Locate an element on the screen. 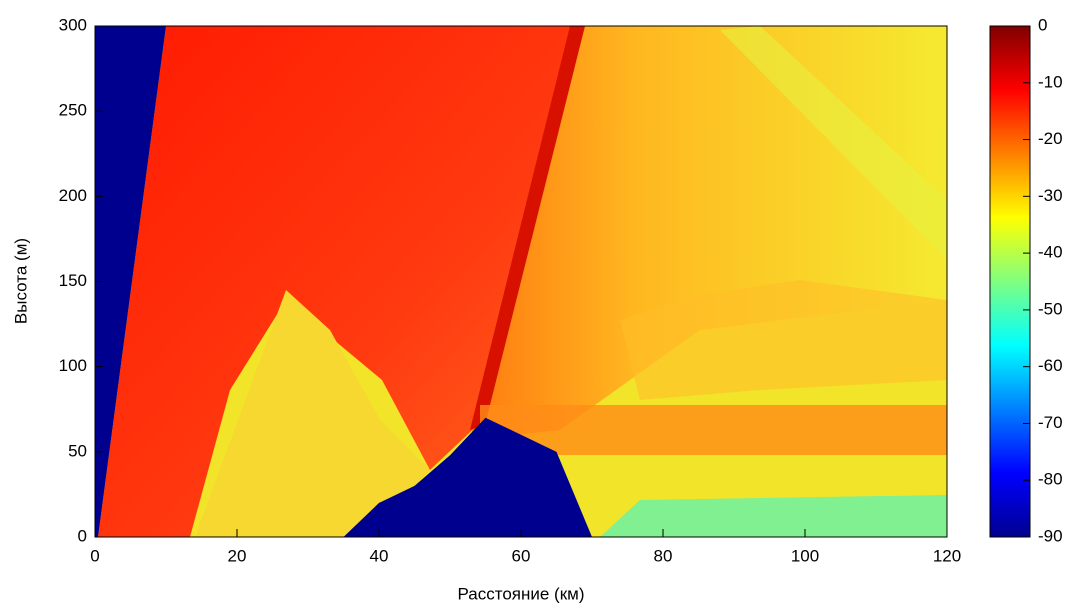  y-tick-label: 200 is located at coordinates (73, 195).